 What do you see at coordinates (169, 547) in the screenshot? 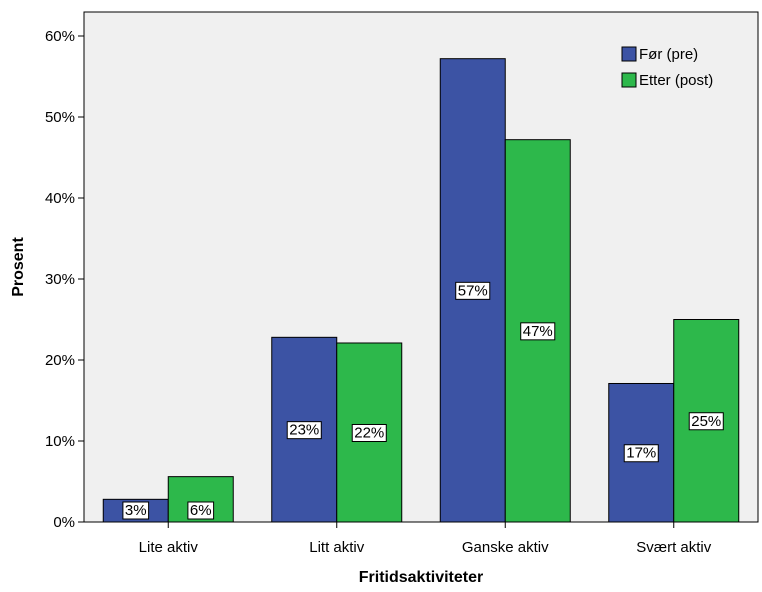
I see `x-tick-label: Lite aktiv` at bounding box center [169, 547].